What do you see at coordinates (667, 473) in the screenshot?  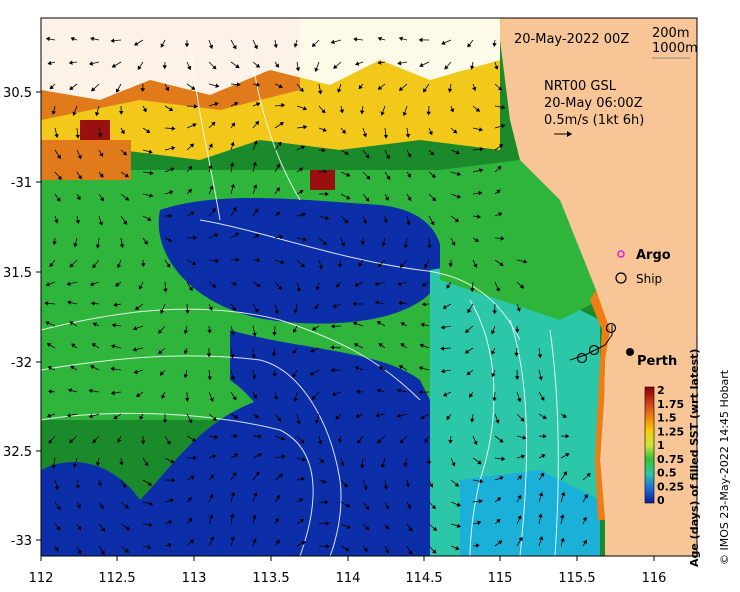 I see `colorbar-tick-label: 0.5` at bounding box center [667, 473].